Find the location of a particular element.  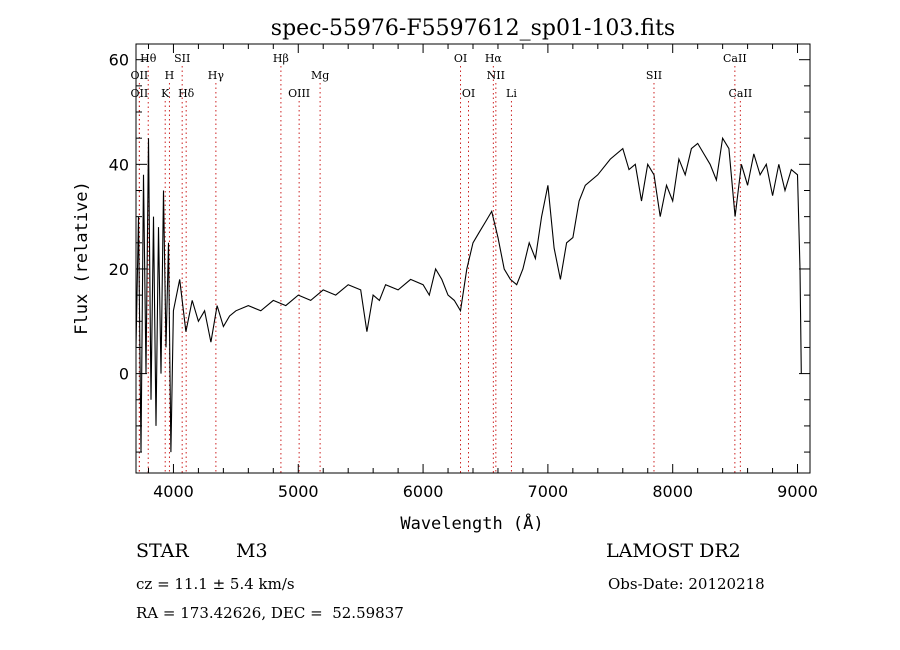

spectral-line-label: Hα is located at coordinates (494, 58).